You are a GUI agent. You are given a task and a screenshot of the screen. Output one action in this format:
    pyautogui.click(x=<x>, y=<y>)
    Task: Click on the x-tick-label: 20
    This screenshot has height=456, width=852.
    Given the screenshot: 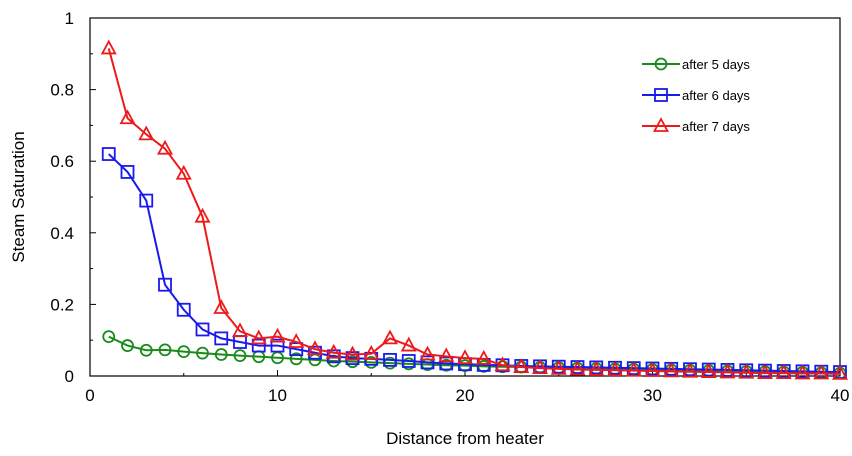 What is the action you would take?
    pyautogui.click(x=465, y=395)
    